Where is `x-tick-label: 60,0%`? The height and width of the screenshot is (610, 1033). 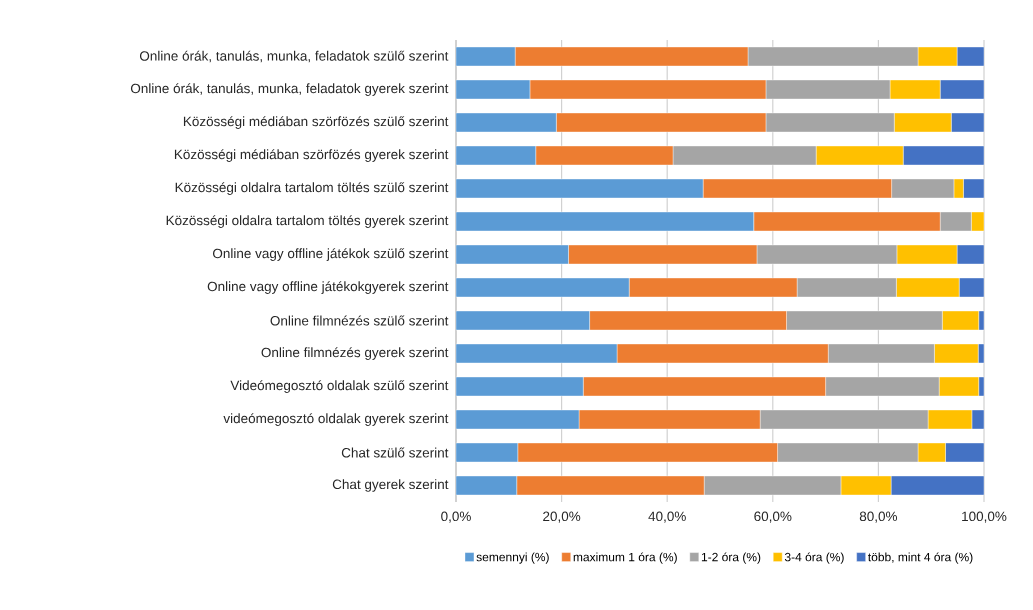
x-tick-label: 60,0% is located at coordinates (773, 517).